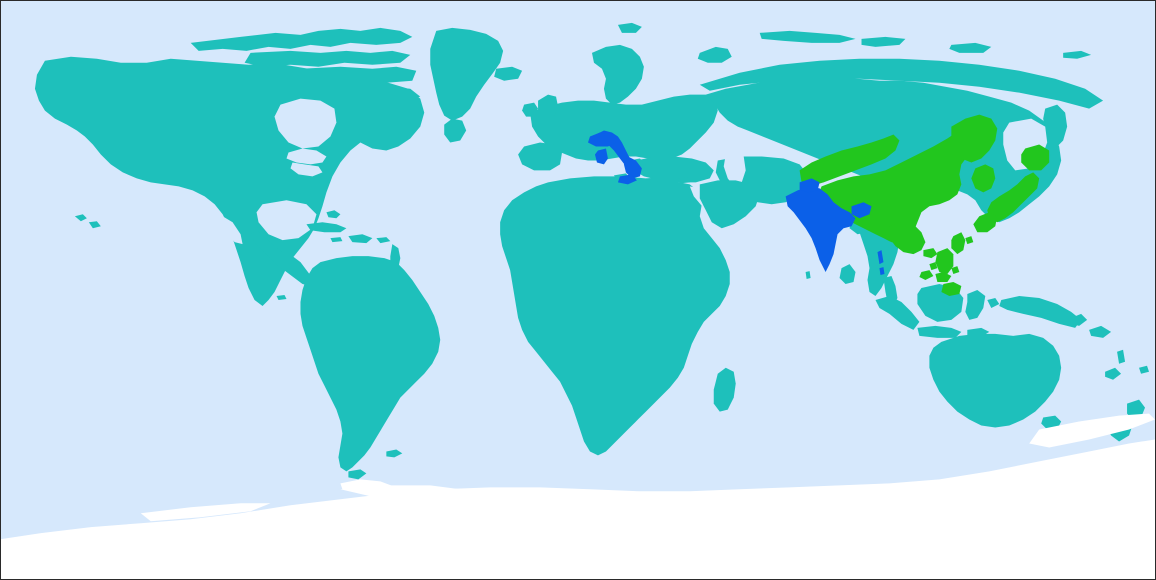 Image resolution: width=1156 pixels, height=580 pixels. Describe the element at coordinates (995, 380) in the screenshot. I see `region-australia` at that location.